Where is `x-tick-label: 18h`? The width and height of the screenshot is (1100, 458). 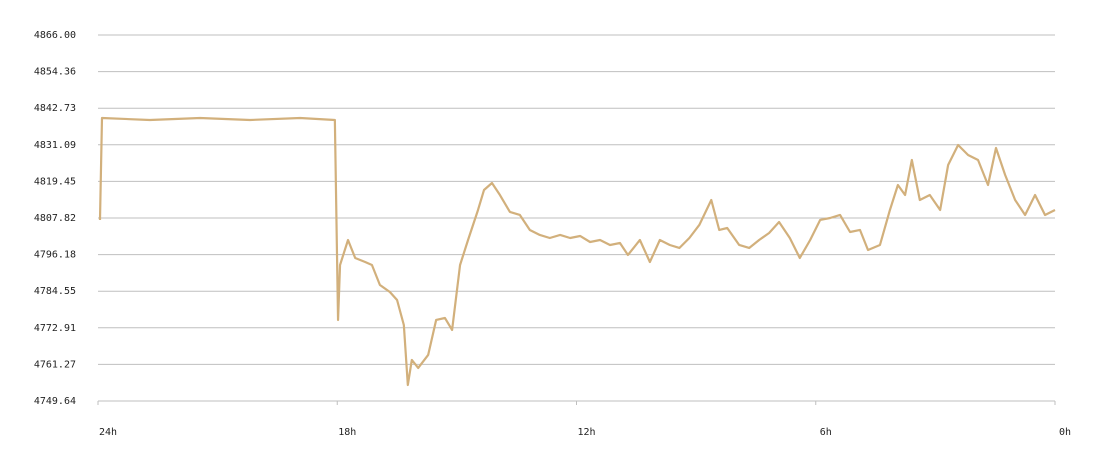
x-tick-label: 18h is located at coordinates (347, 432).